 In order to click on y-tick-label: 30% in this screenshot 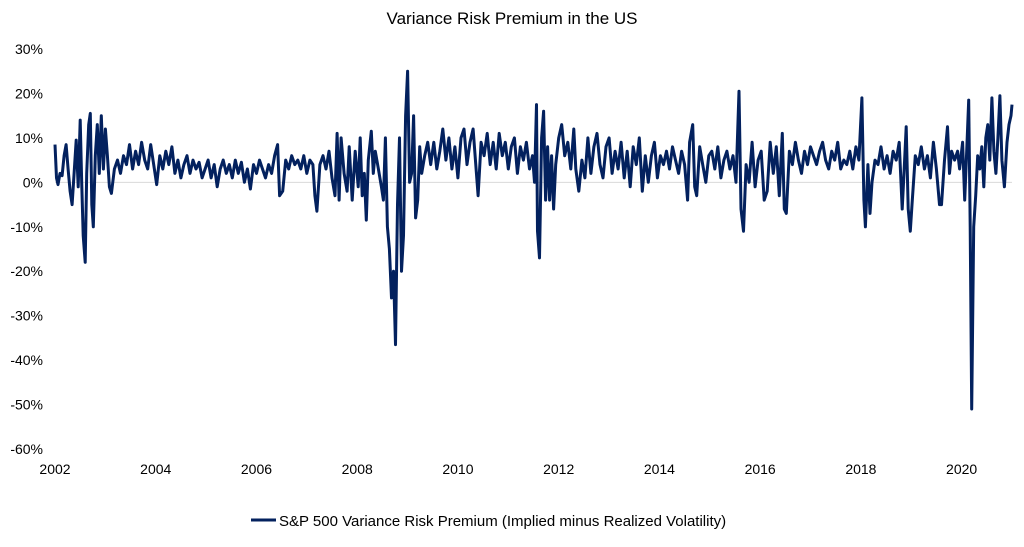, I will do `click(29, 49)`.